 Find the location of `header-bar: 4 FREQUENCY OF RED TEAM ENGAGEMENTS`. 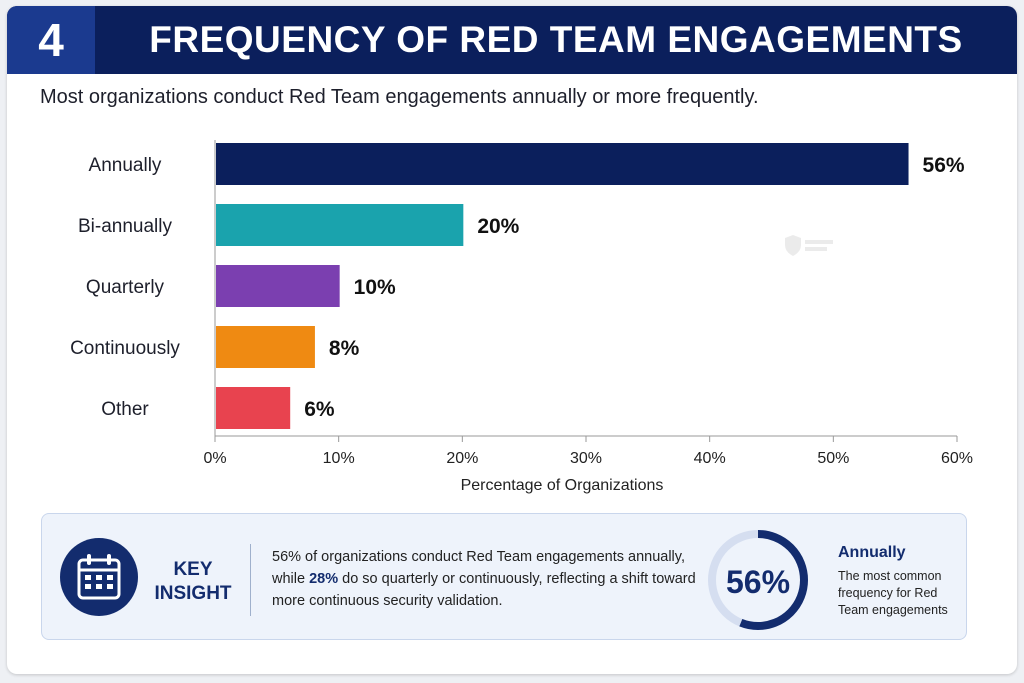

header-bar: 4 FREQUENCY OF RED TEAM ENGAGEMENTS is located at coordinates (512, 40).